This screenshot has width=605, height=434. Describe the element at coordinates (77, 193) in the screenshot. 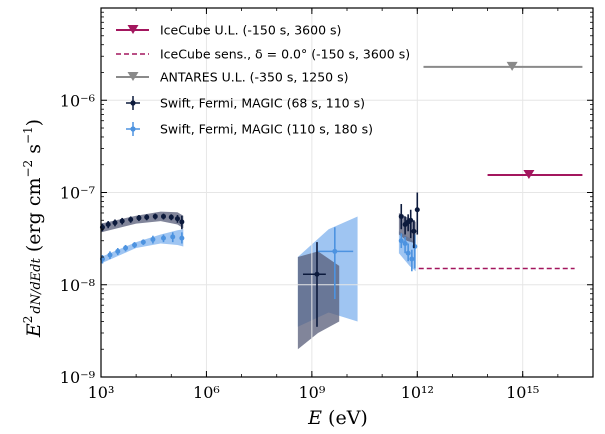

I see `y-tick-label: 10⁻⁷` at that location.